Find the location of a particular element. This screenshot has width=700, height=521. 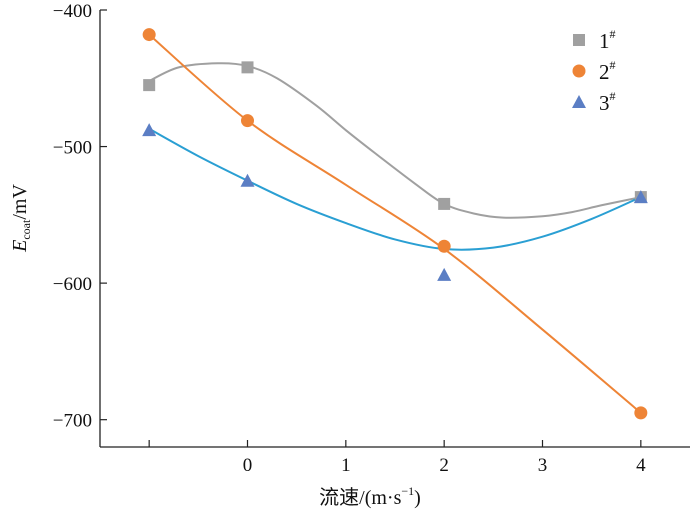

x-tick-label: 3 is located at coordinates (543, 465).